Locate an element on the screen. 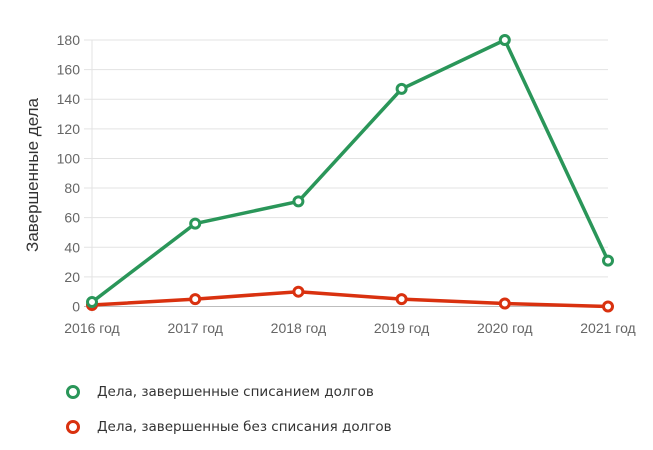 The image size is (653, 450). series-line is located at coordinates (350, 299).